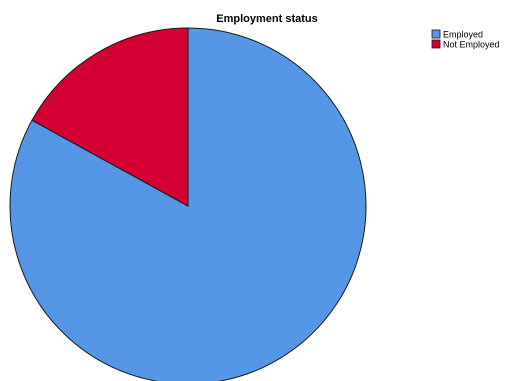 This screenshot has height=381, width=507. Describe the element at coordinates (436, 44) in the screenshot. I see `legend-swatch-not-employed` at that location.